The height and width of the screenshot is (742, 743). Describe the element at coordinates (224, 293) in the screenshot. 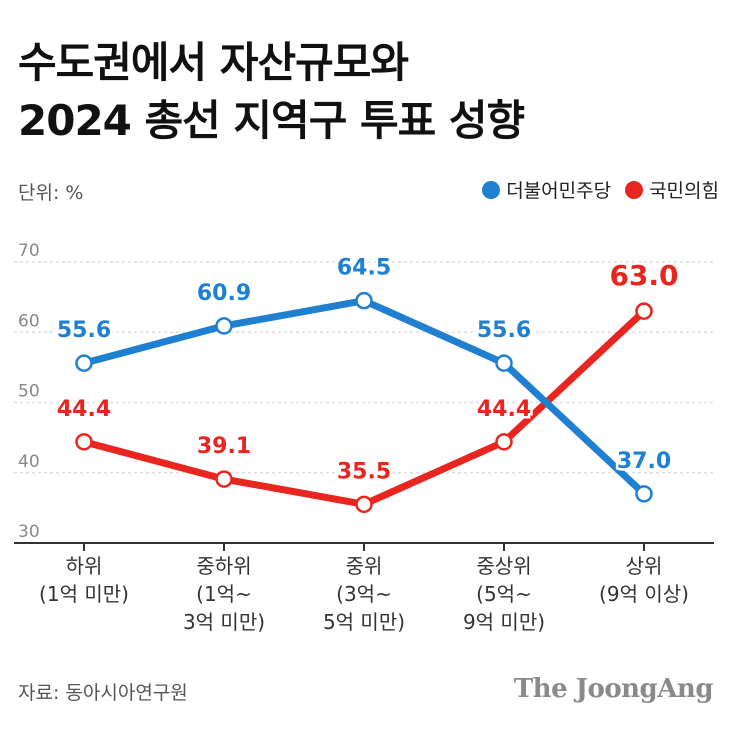

I see `data-label-0-1: 60.9` at that location.